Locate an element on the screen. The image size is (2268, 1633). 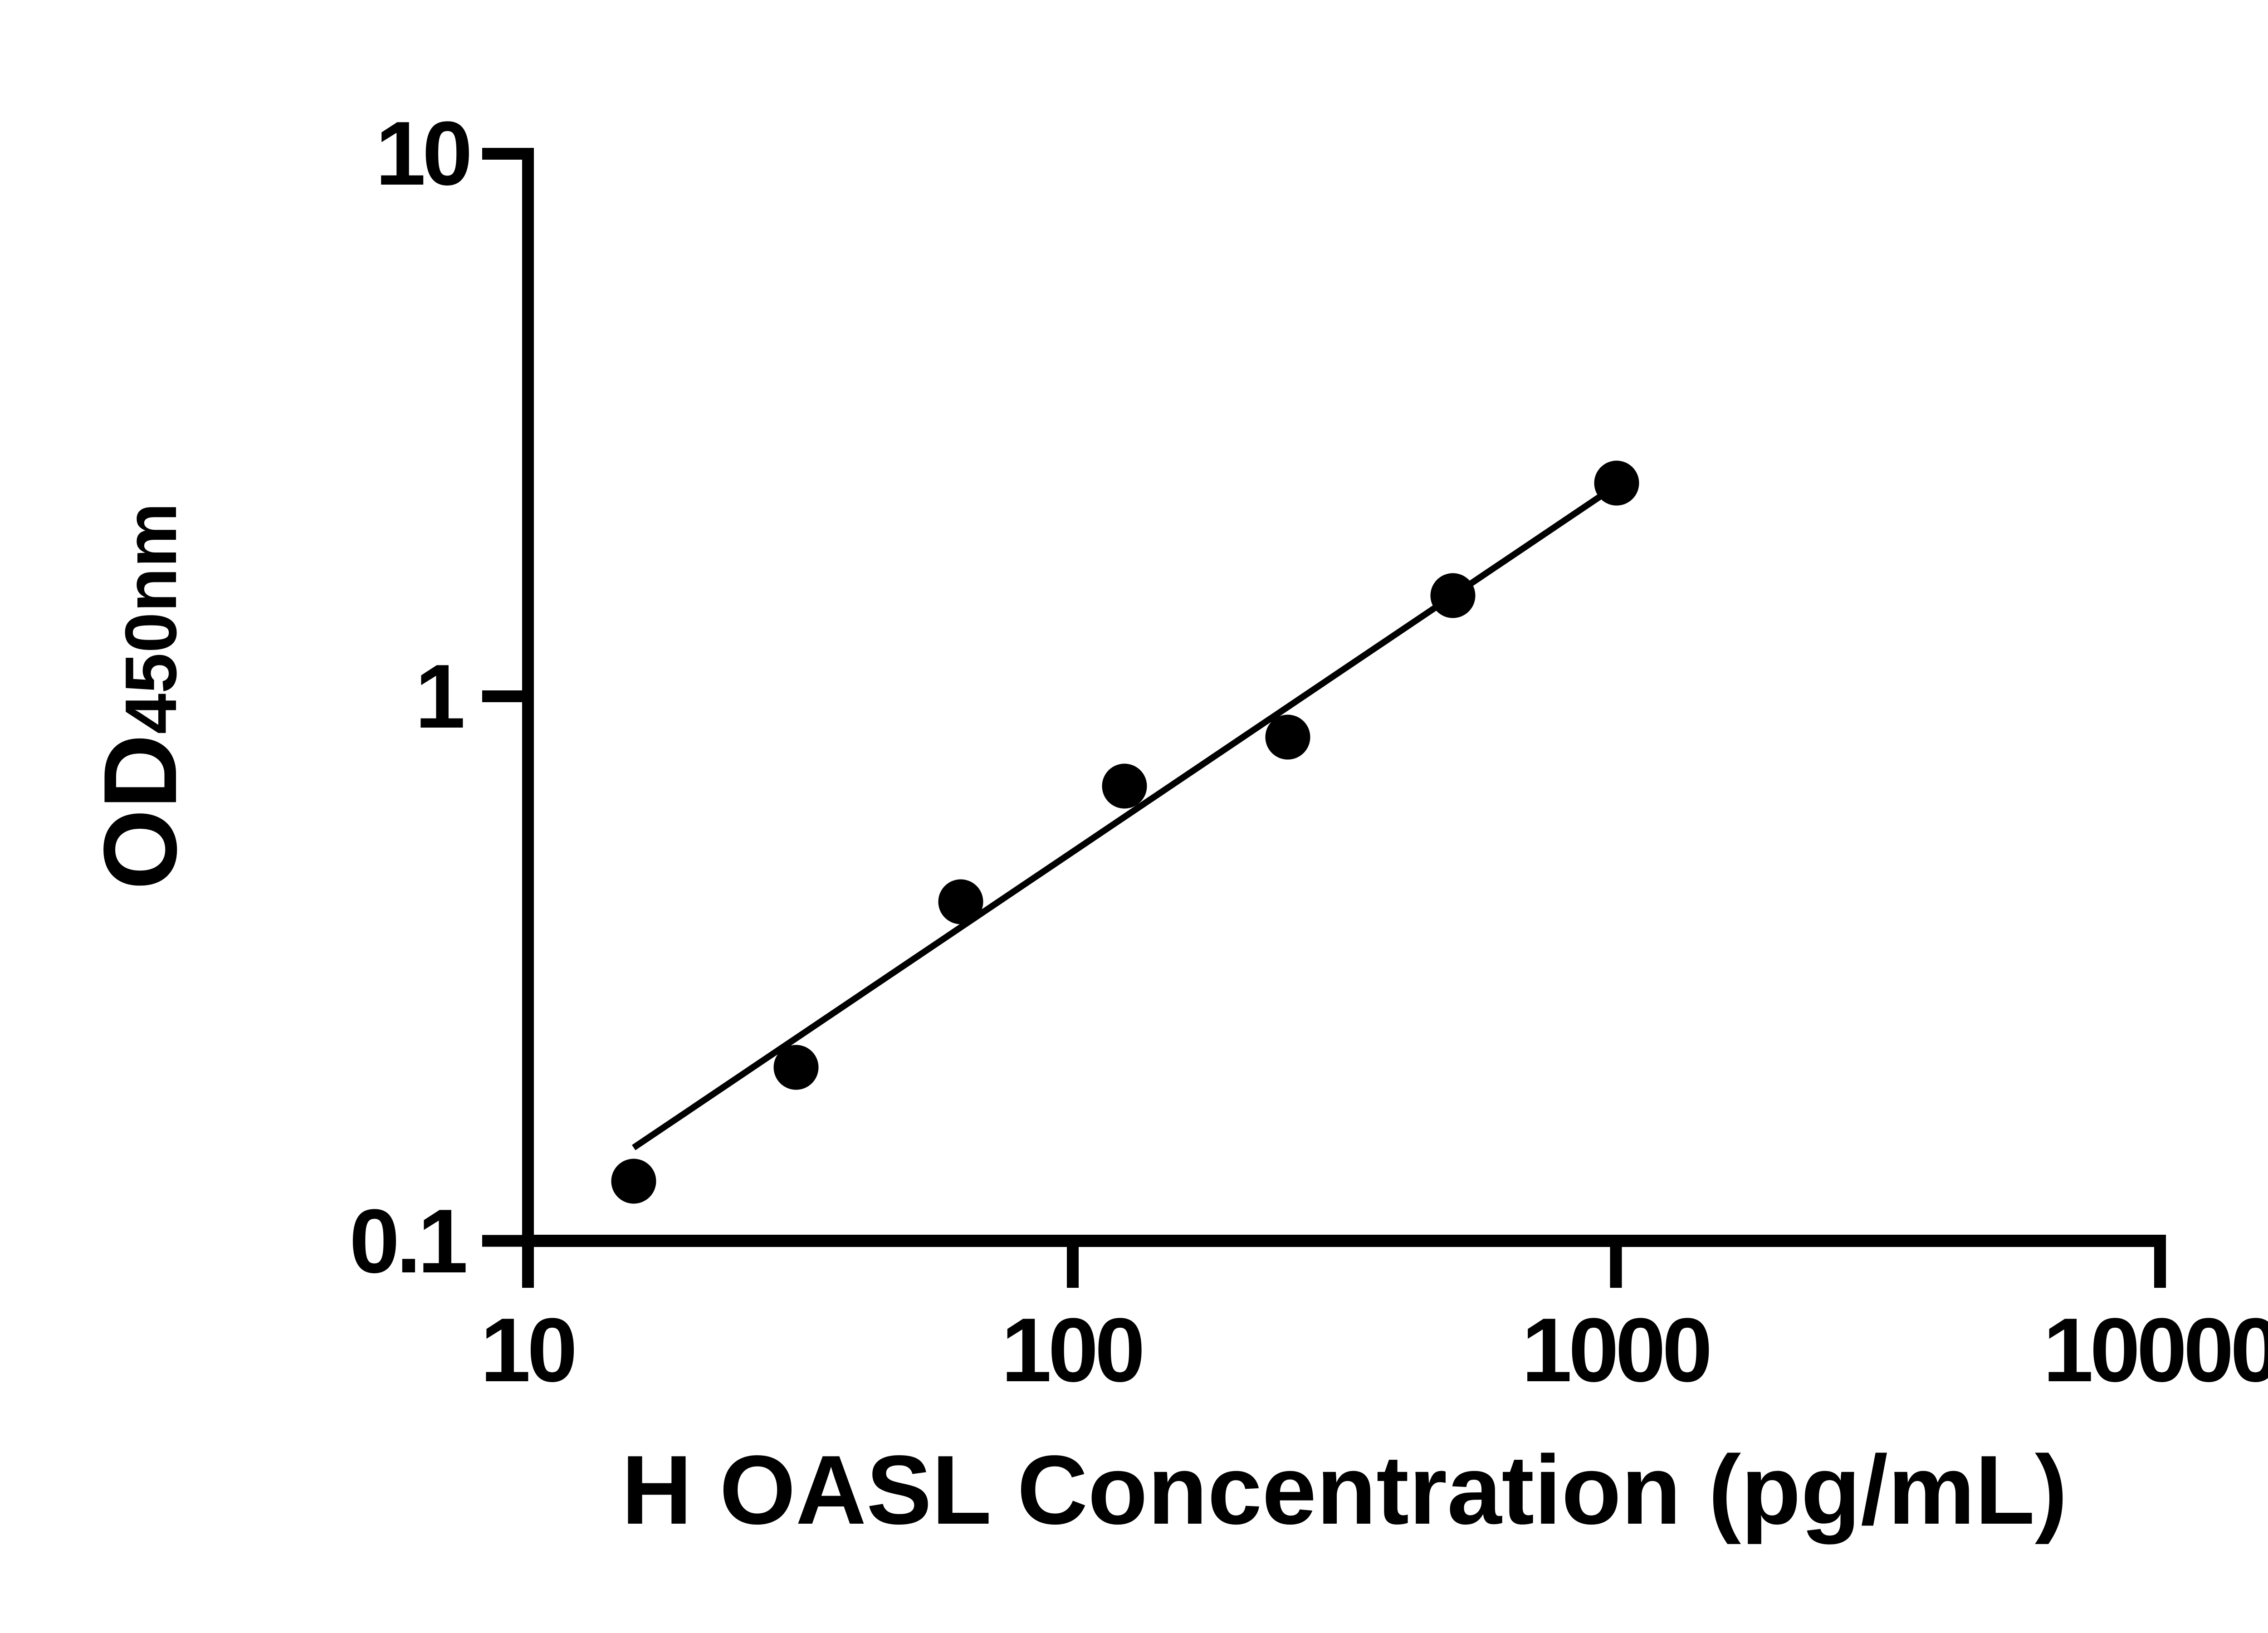
svg-text: H OASL Concentration (pg/mL) is located at coordinates (1345, 1490).